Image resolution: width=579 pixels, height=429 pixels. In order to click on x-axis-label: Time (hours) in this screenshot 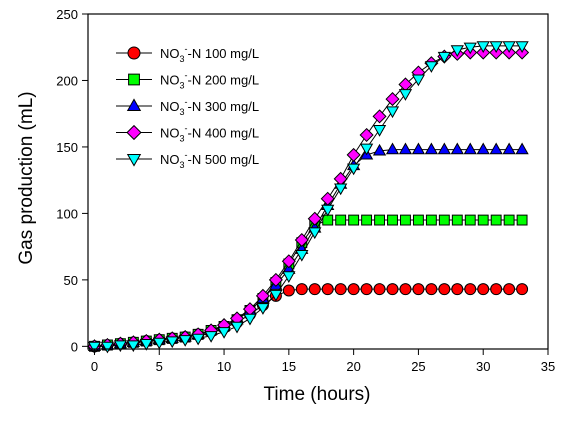, I will do `click(317, 394)`.